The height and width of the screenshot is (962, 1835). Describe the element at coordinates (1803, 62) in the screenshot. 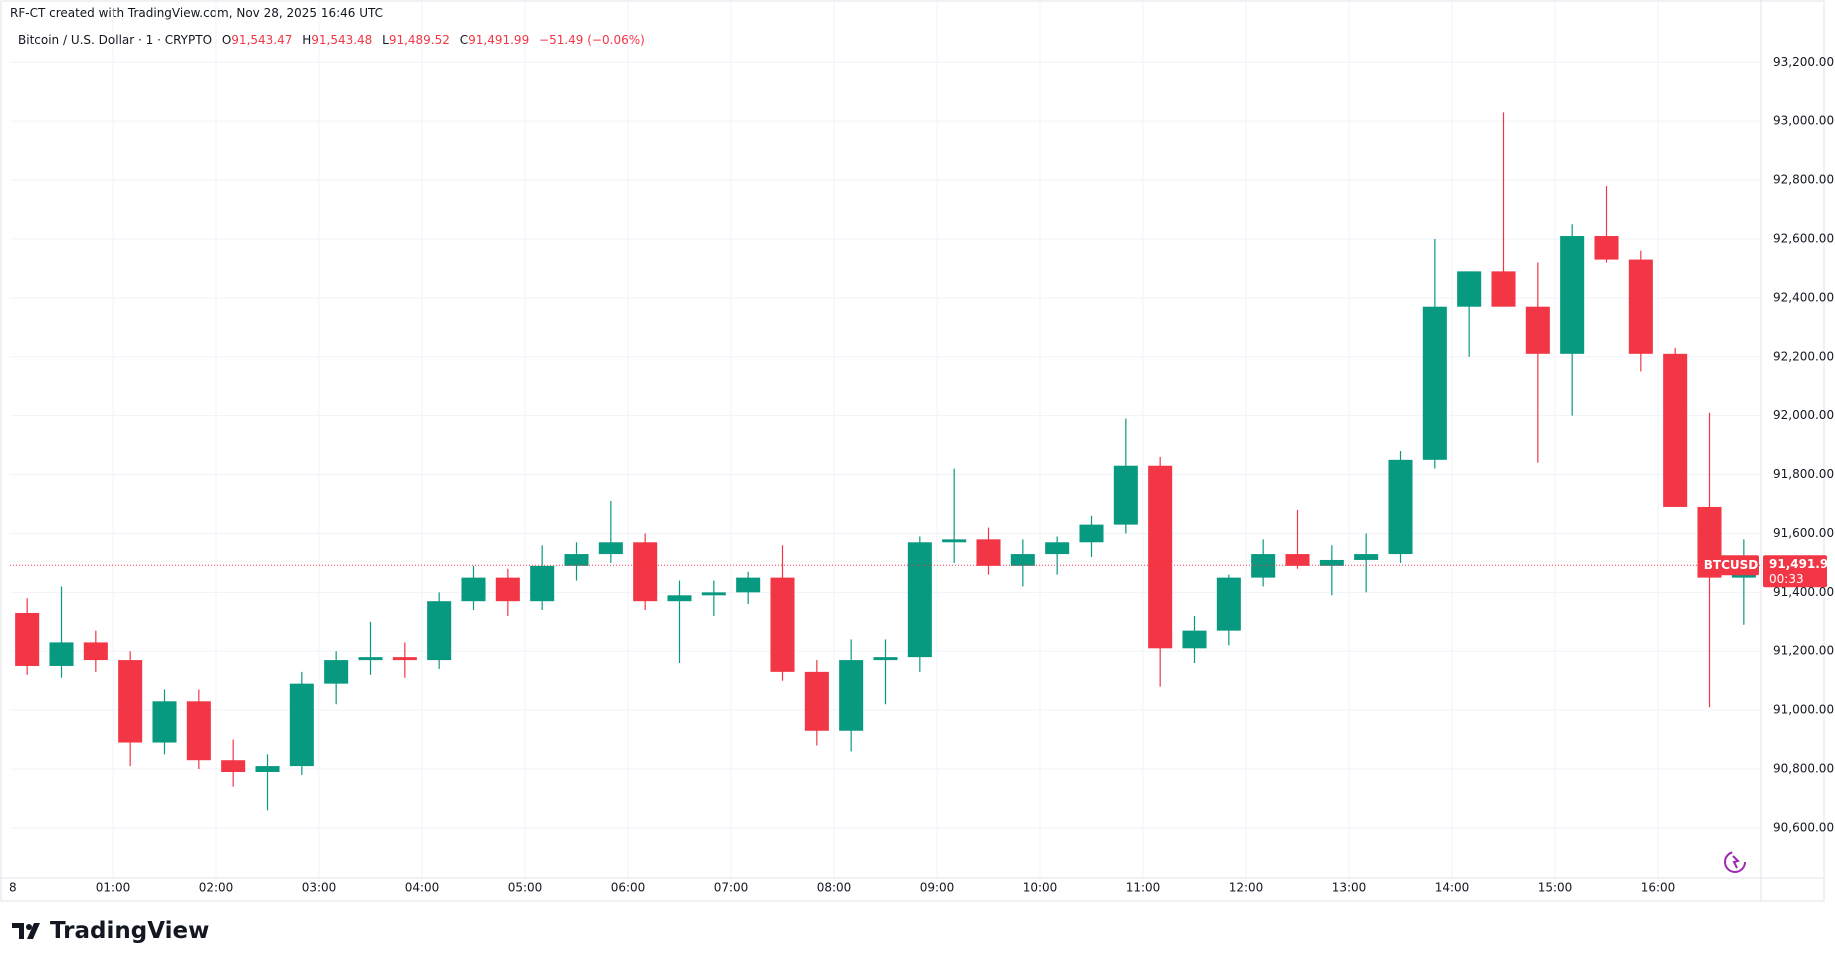

I see `y-tick-label: 93,200.00` at that location.